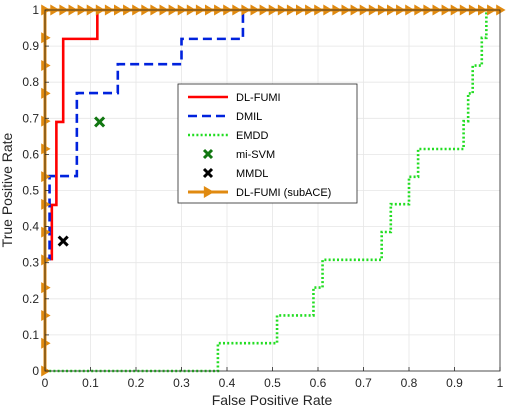 This screenshot has width=512, height=408. Describe the element at coordinates (7, 189) in the screenshot. I see `y-axis-title: True Positive Rate` at that location.